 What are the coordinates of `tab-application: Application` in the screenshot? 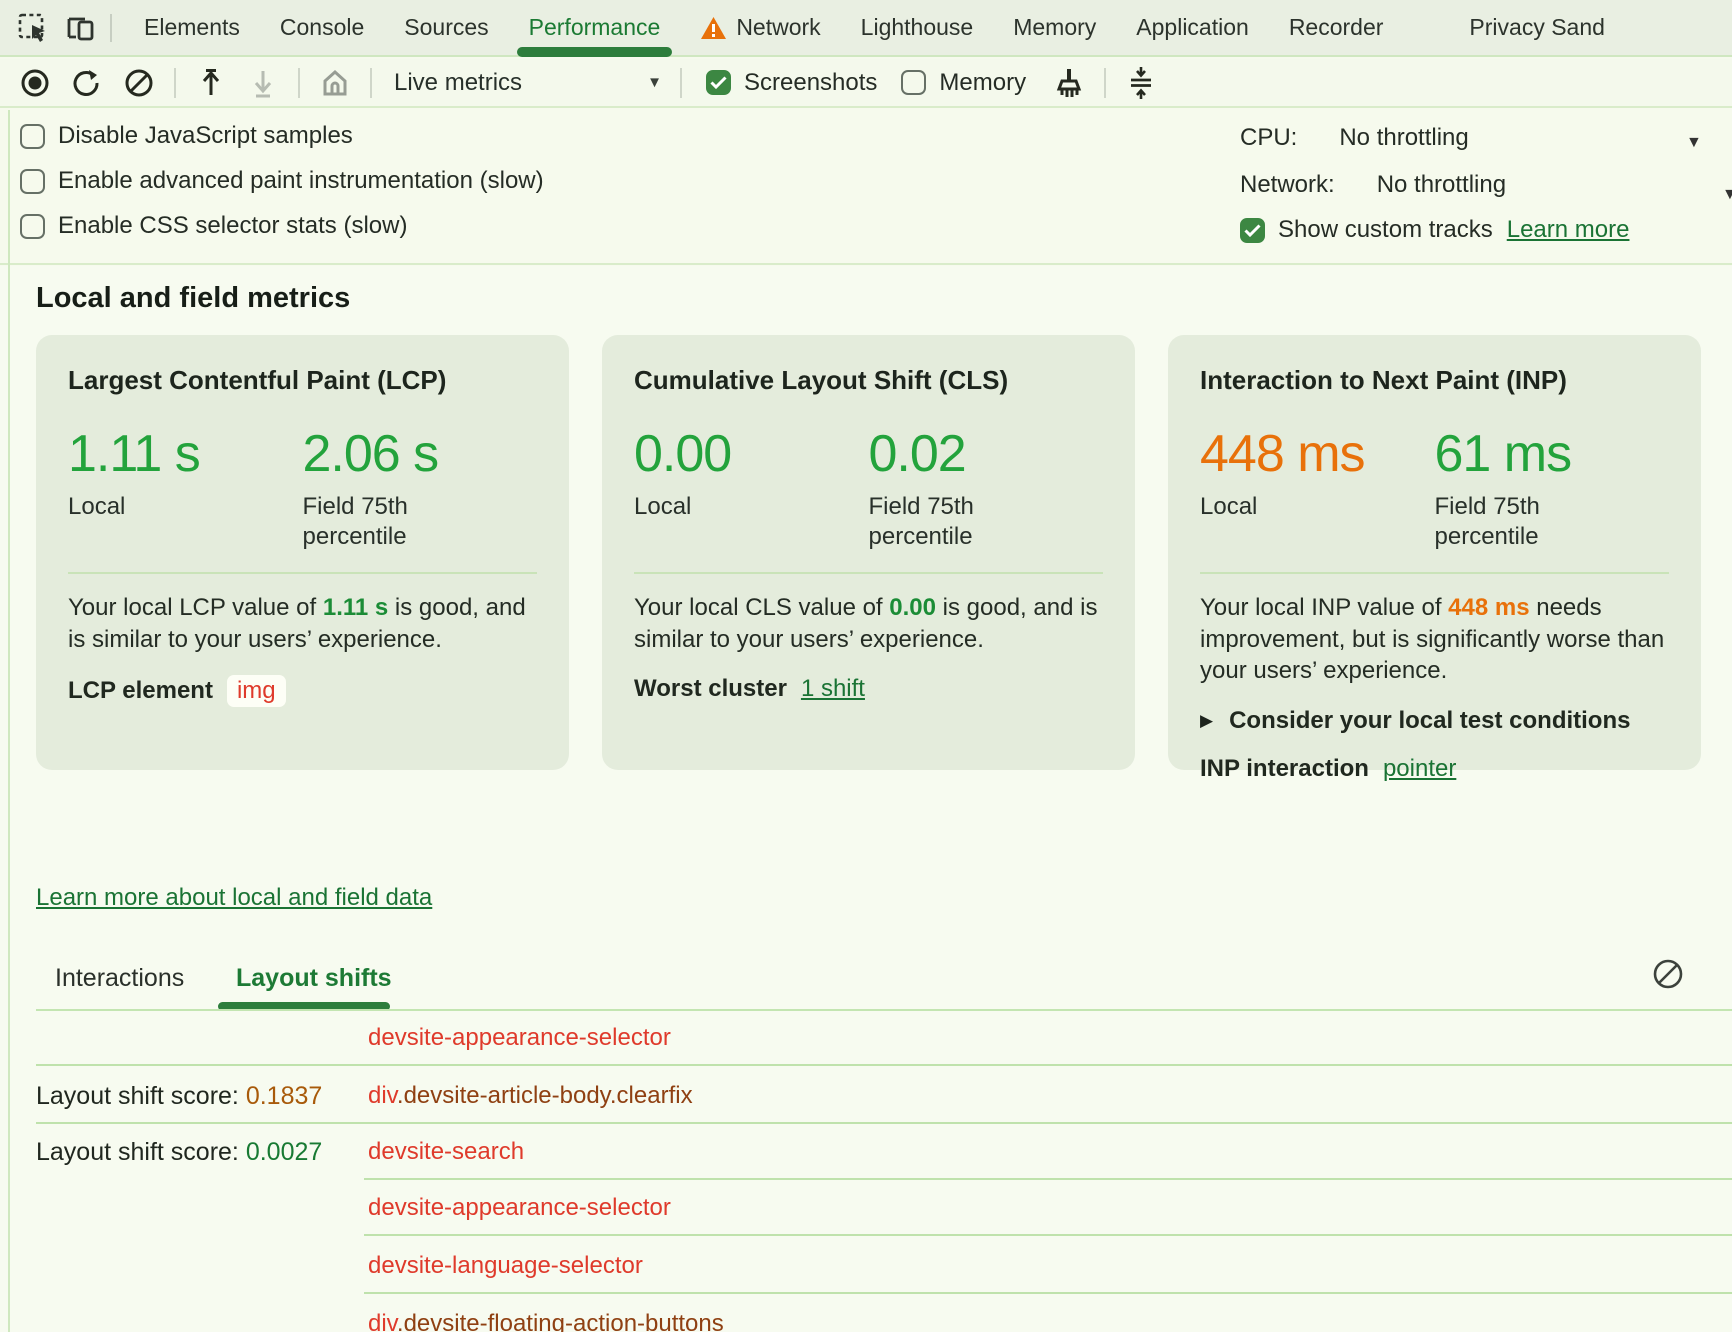 It's located at (1192, 27).